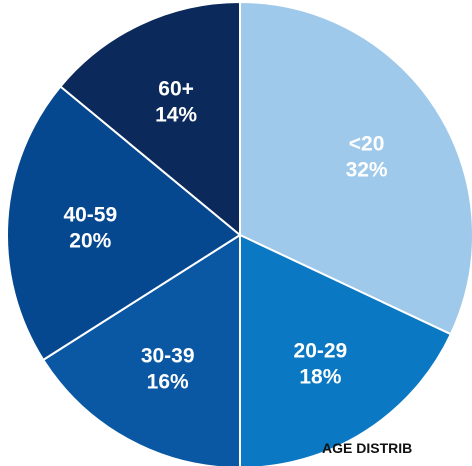 This screenshot has width=472, height=466. What do you see at coordinates (168, 355) in the screenshot?
I see `slice-category-label: 30-39` at bounding box center [168, 355].